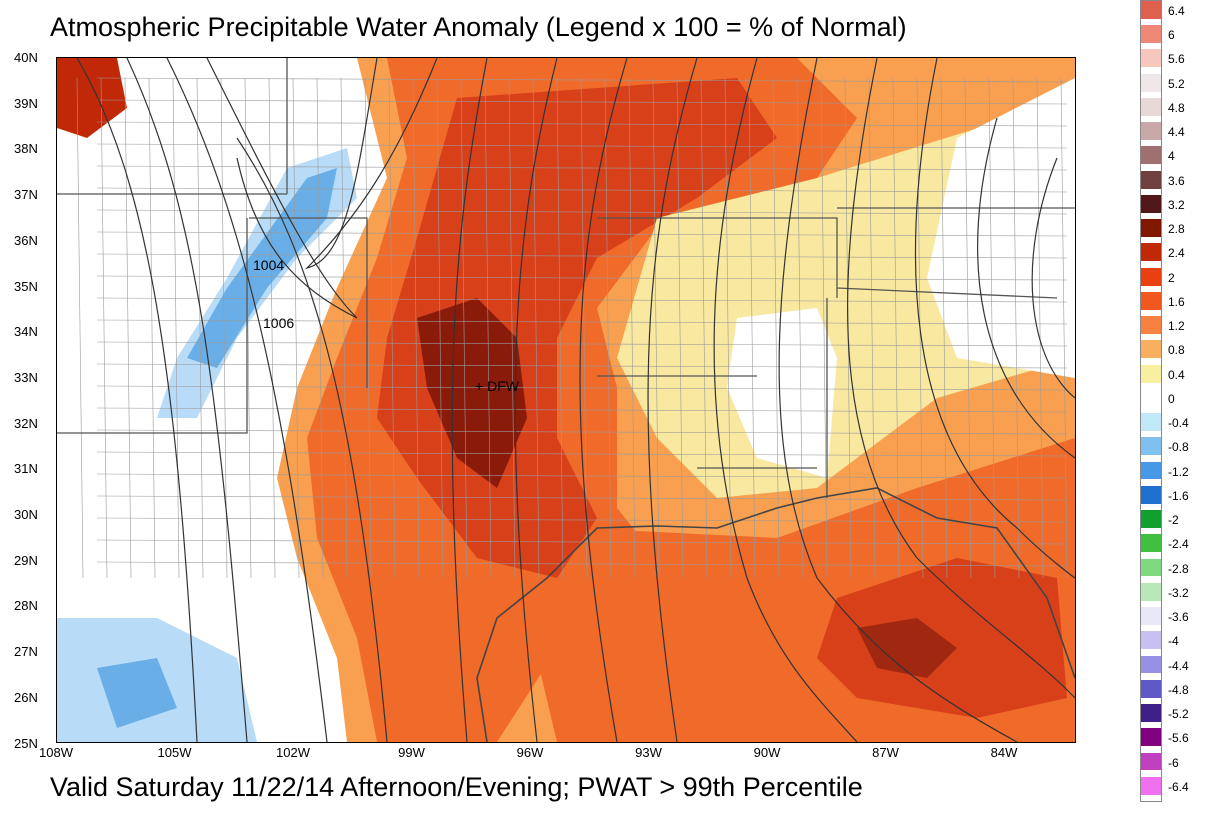  What do you see at coordinates (1176, 132) in the screenshot?
I see `legend-label: 4.4` at bounding box center [1176, 132].